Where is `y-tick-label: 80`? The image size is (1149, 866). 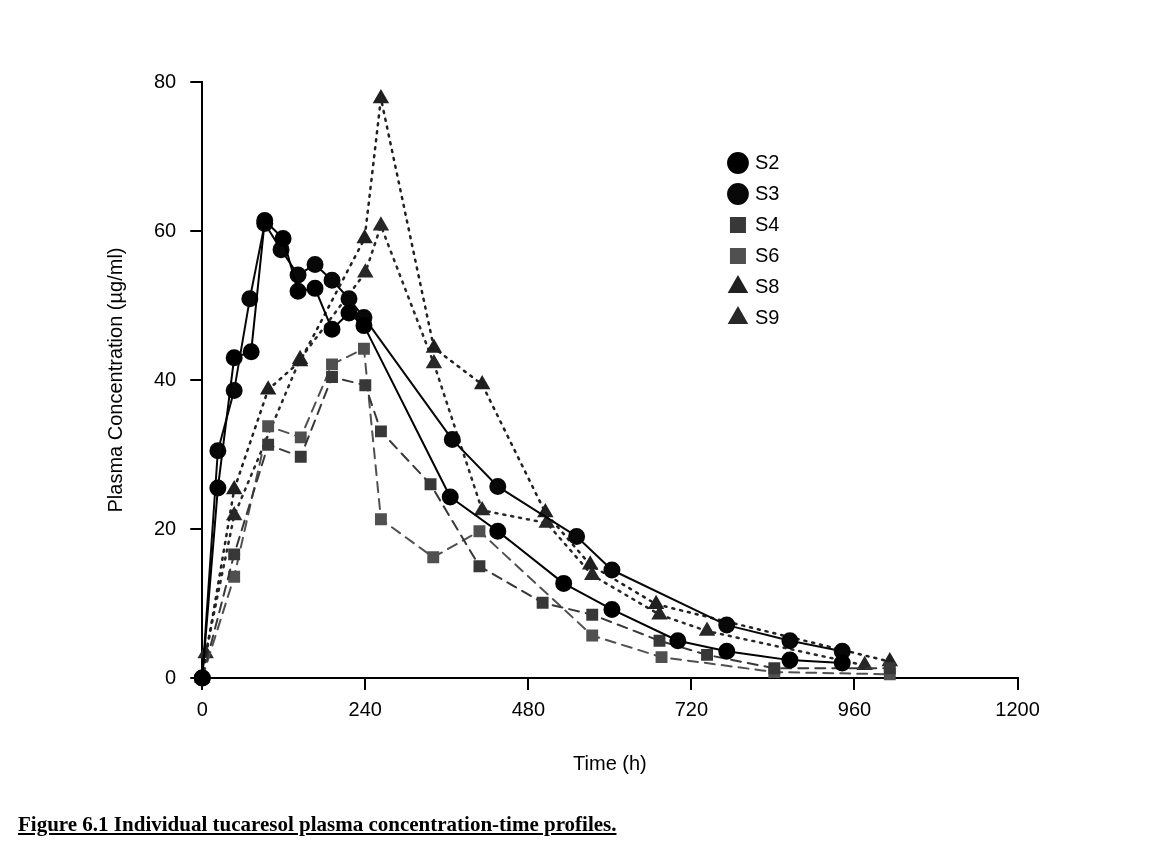 y-tick-label: 80 is located at coordinates (165, 80).